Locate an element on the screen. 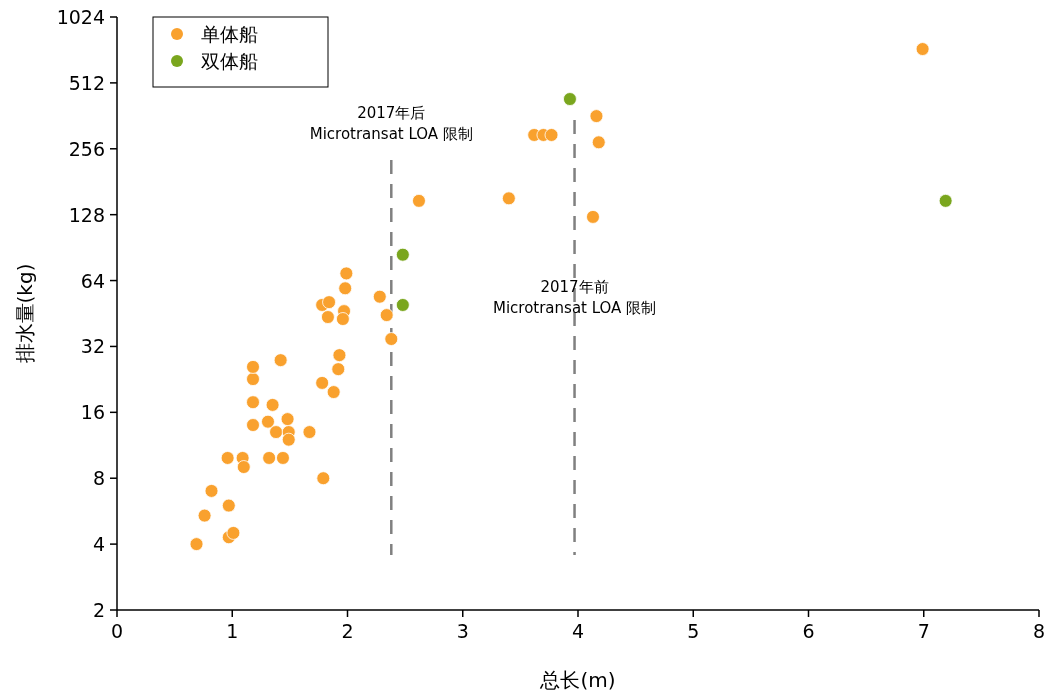  x-tick-label: 0 is located at coordinates (117, 631).